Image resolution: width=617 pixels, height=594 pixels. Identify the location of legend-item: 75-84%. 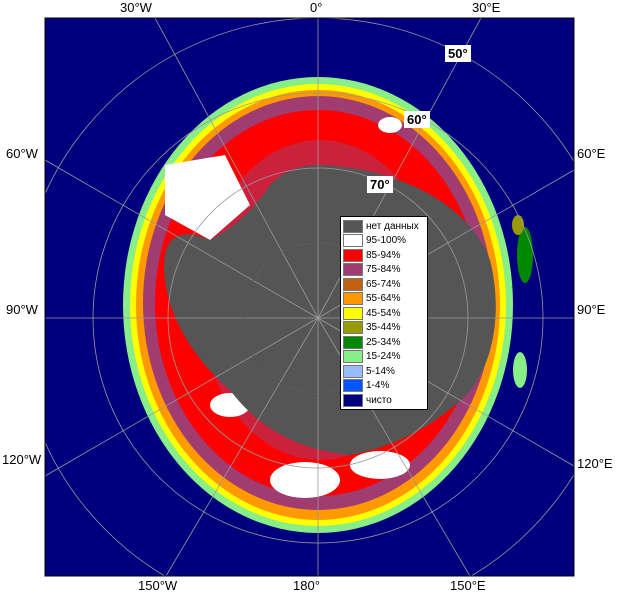
(384, 270).